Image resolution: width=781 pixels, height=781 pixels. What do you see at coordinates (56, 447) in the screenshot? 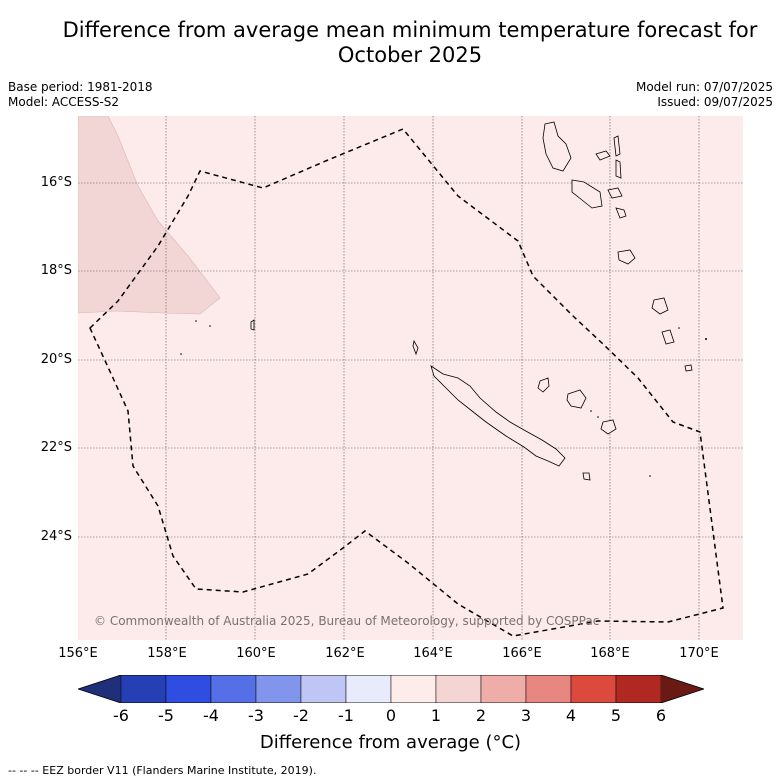
I see `lat-label-22s: 22°S` at bounding box center [56, 447].